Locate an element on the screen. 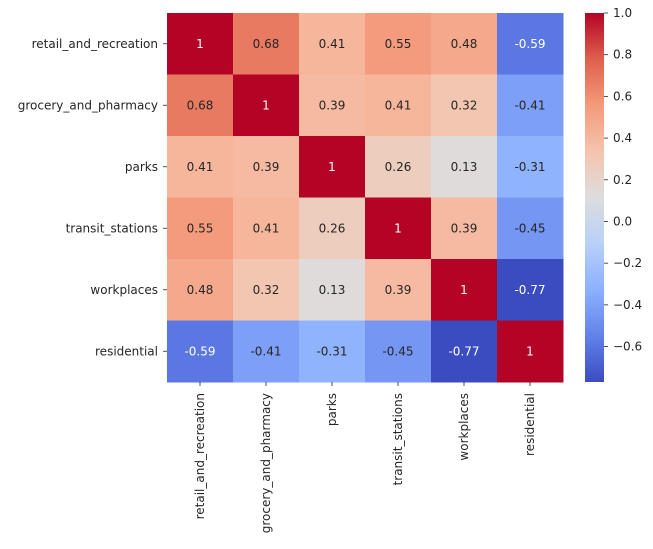 The width and height of the screenshot is (653, 549). x-tick-label: residential is located at coordinates (530, 424).